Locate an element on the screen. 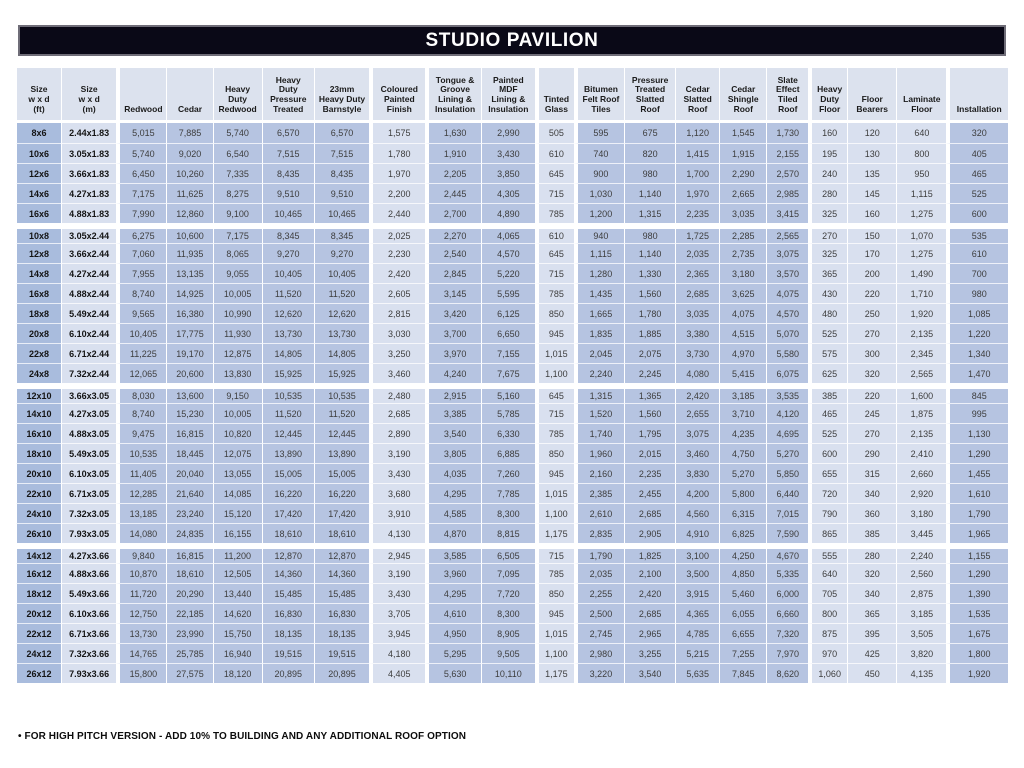 Image resolution: width=1024 pixels, height=768 pixels. price-cell: 1,015 is located at coordinates (554, 633).